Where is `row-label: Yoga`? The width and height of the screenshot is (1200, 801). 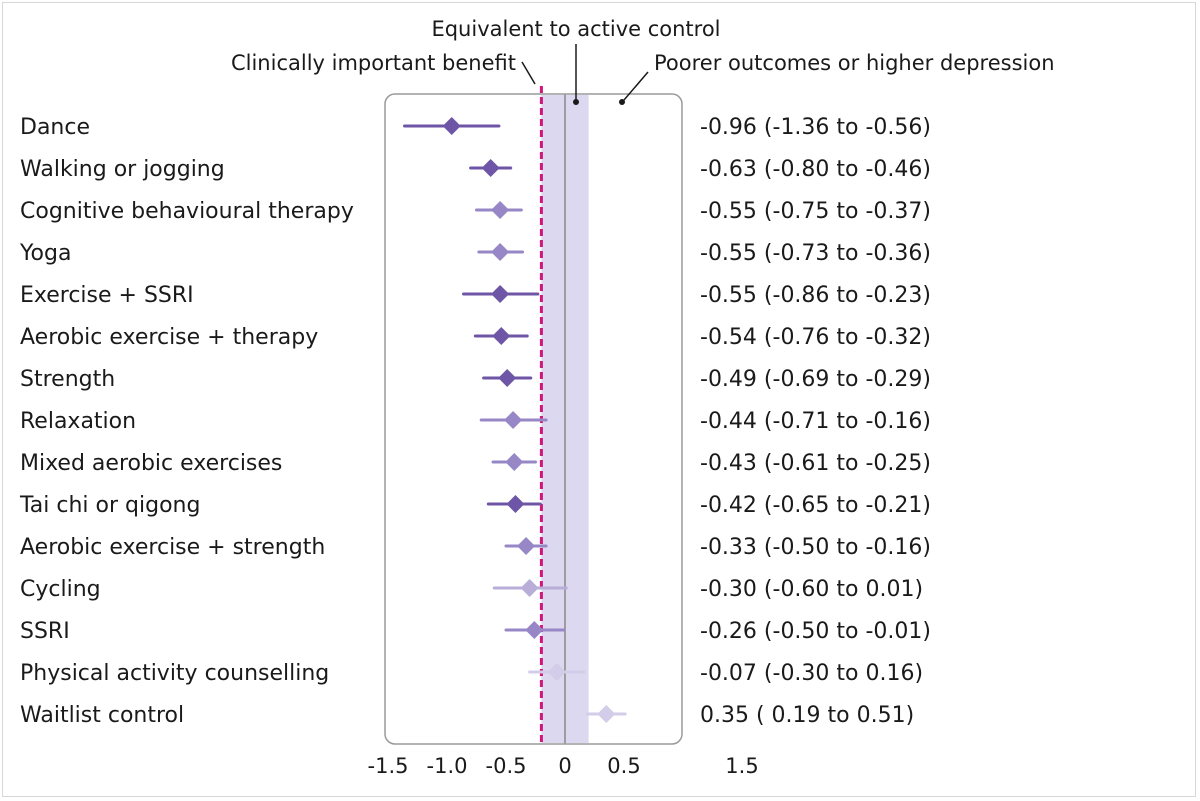
row-label: Yoga is located at coordinates (45, 253).